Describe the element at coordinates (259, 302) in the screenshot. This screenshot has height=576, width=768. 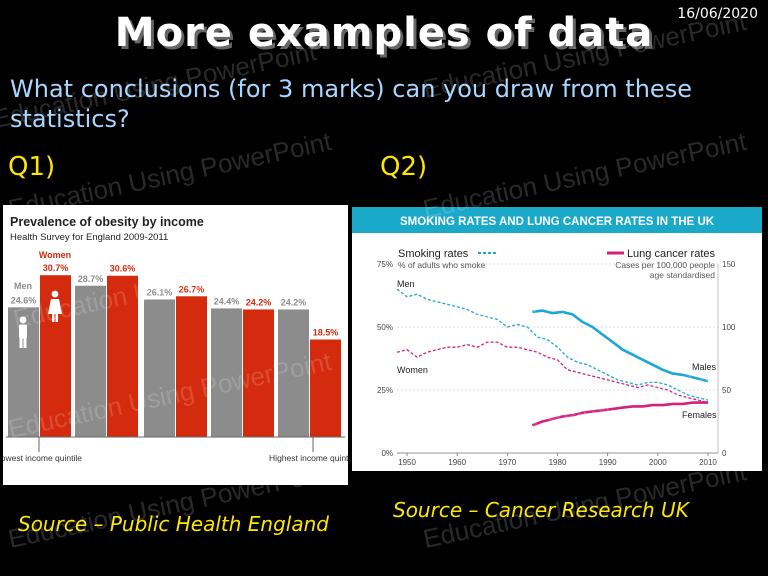
I see `data-label-women-4: 24.2%` at that location.